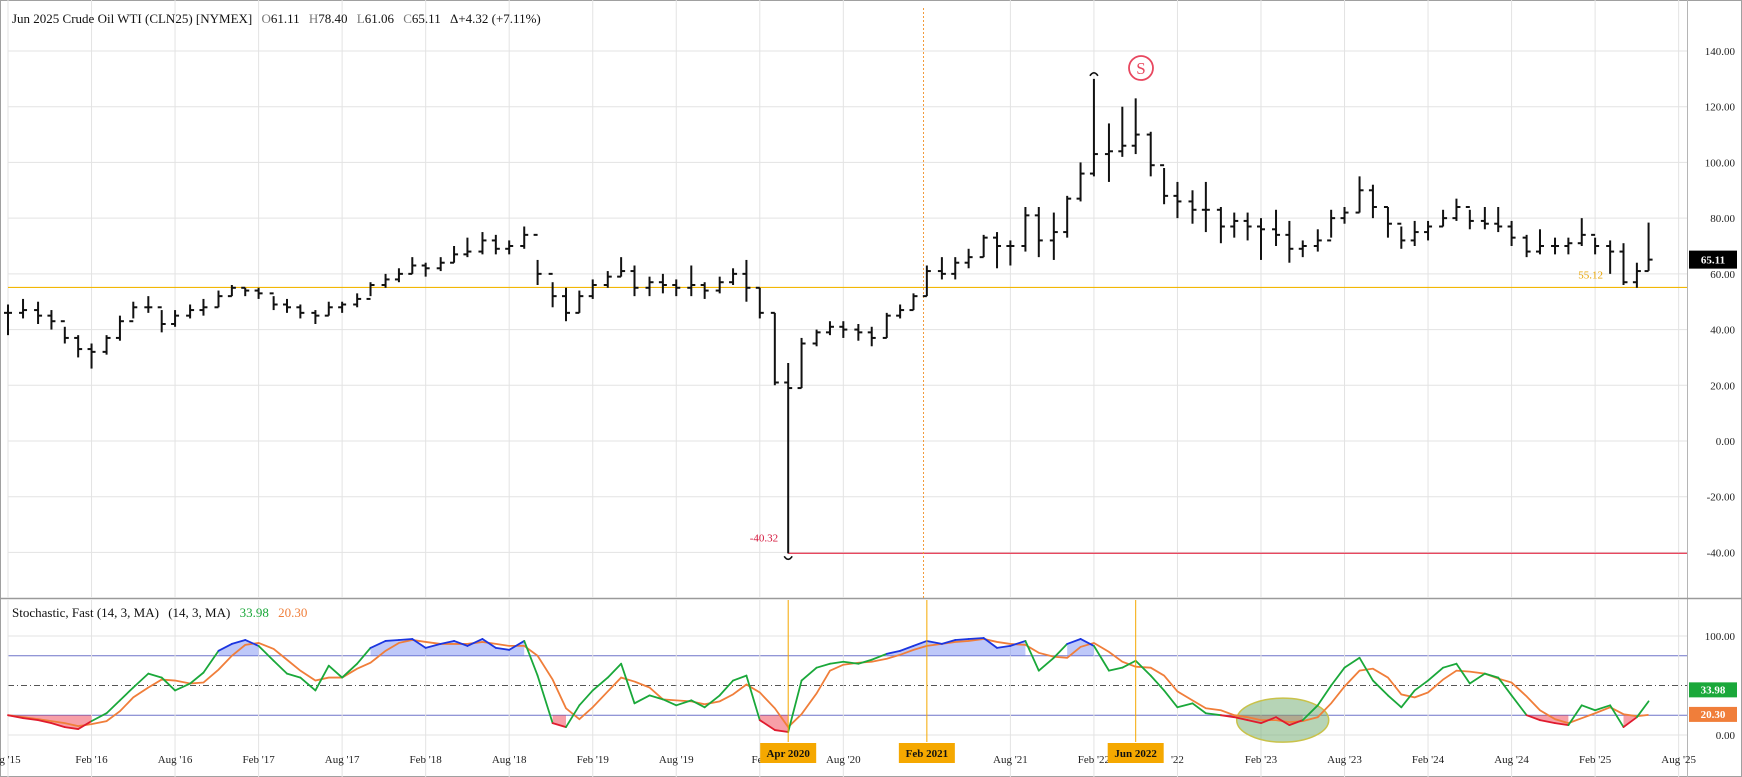  Describe the element at coordinates (1141, 68) in the screenshot. I see `signal-s-icon: S` at that location.